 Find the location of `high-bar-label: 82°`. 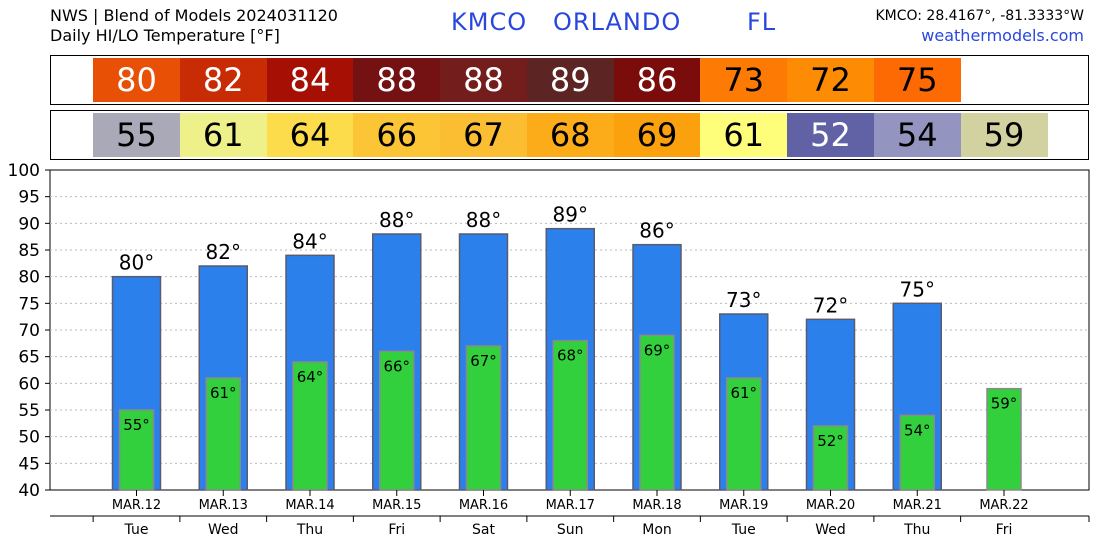

high-bar-label: 82° is located at coordinates (223, 252).